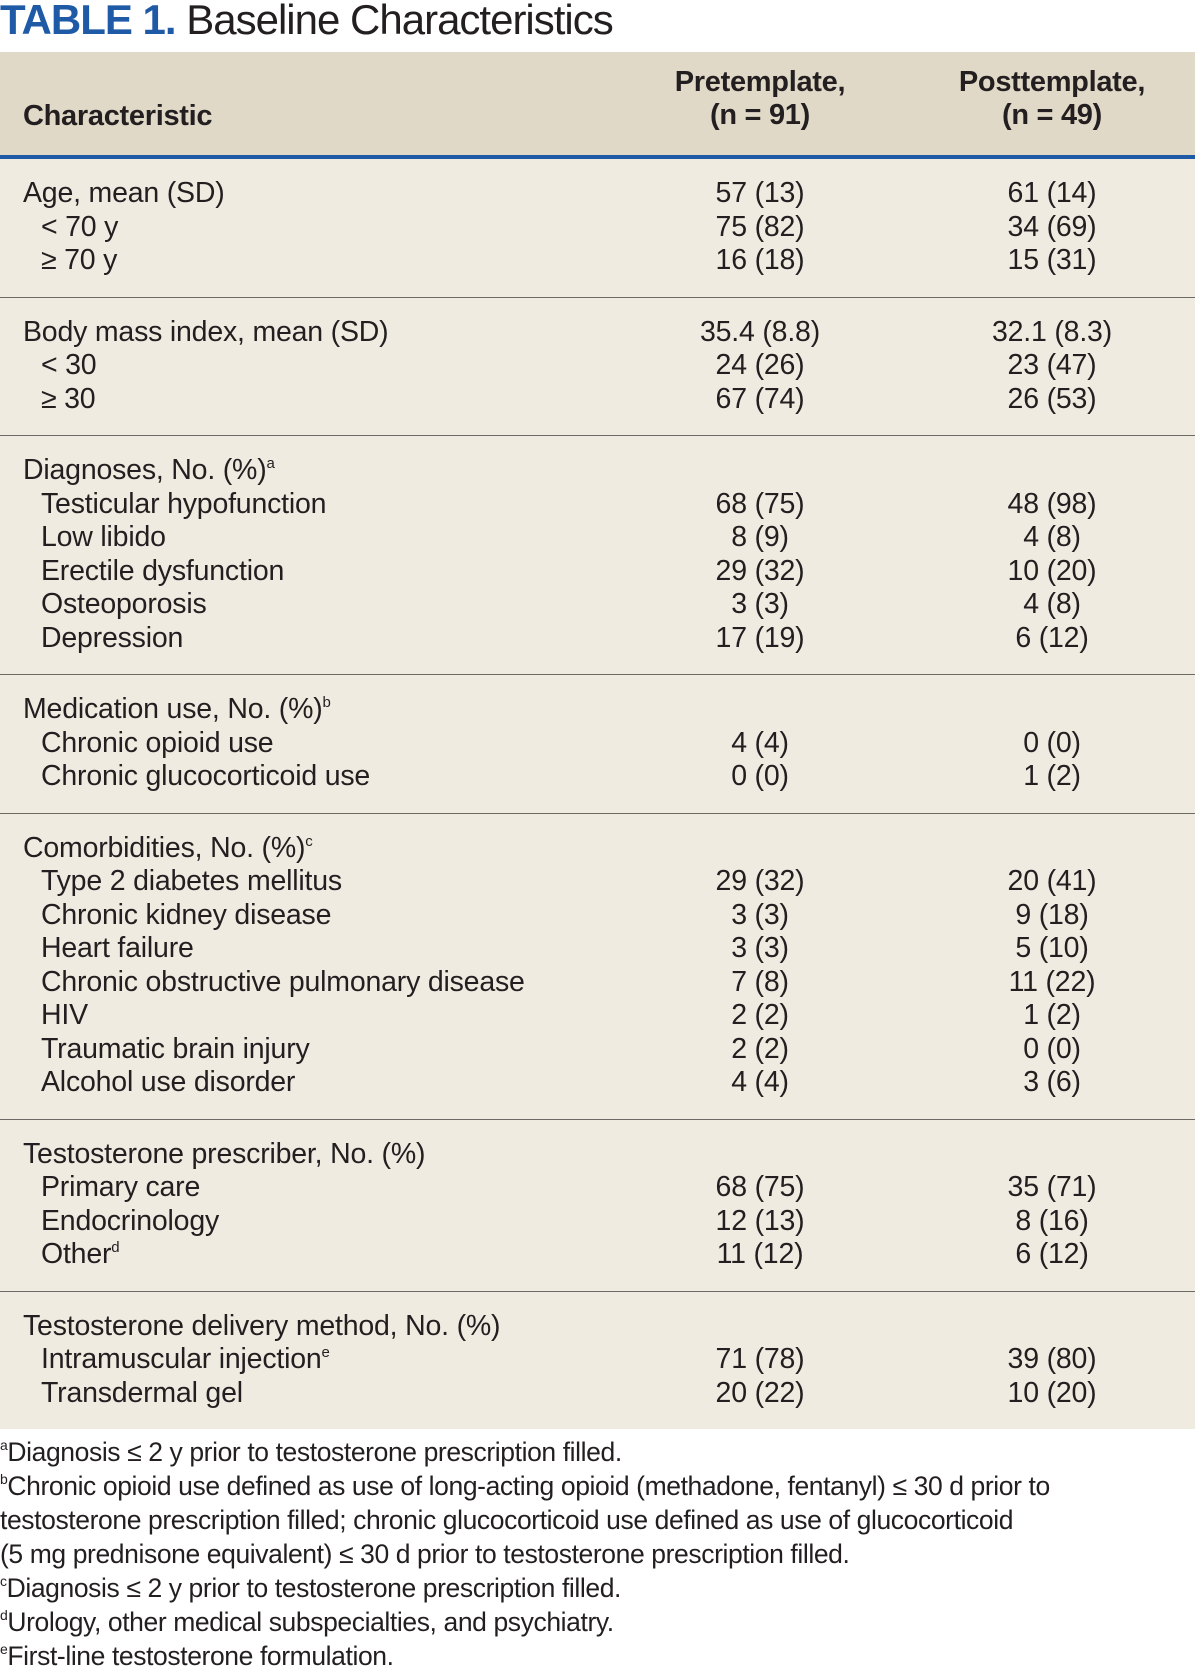 The image size is (1195, 1673). I want to click on table-row: Age, mean (SD) 57 (13) 61 (14), so click(597, 194).